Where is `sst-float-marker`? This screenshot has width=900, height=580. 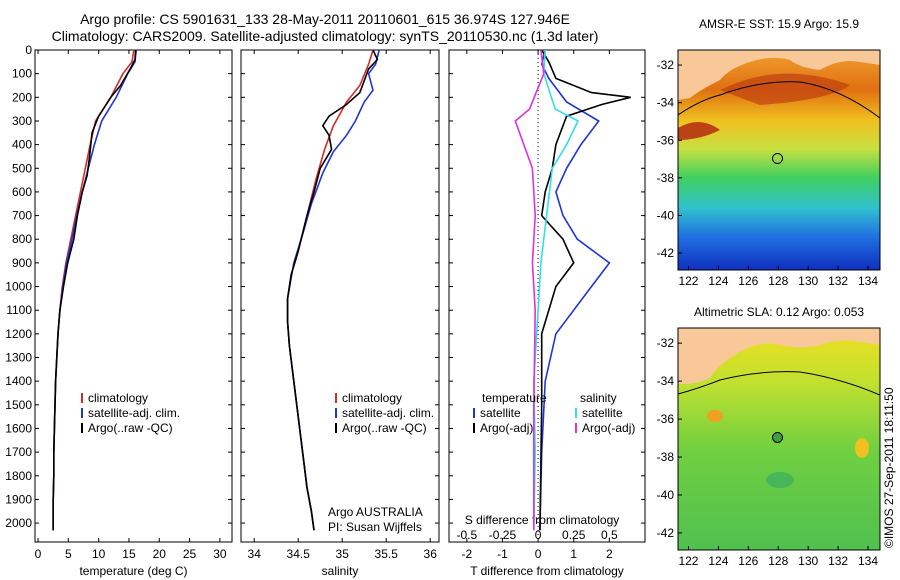
sst-float-marker is located at coordinates (777, 158).